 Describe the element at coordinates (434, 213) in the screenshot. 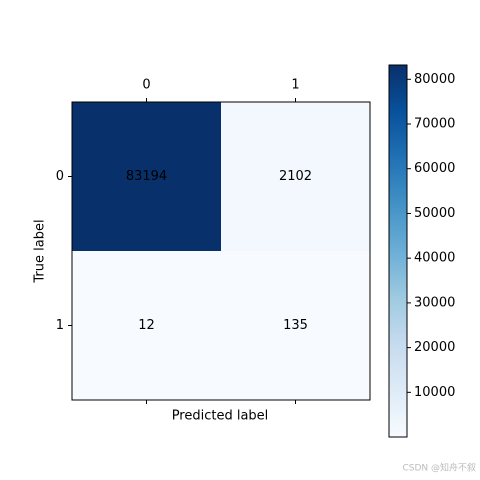

I see `colorbar-tick-label: 50000` at that location.